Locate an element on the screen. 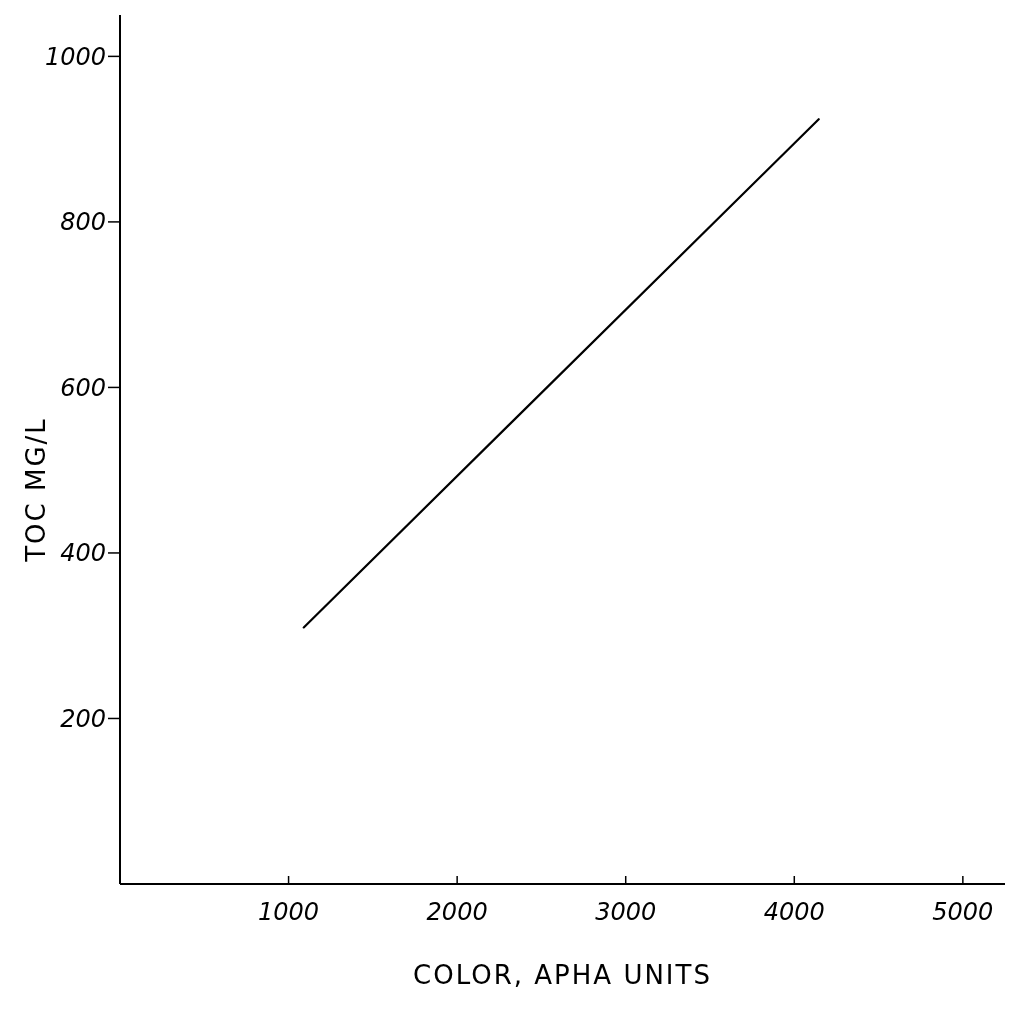  y-tick-label: 800 is located at coordinates (83, 222).